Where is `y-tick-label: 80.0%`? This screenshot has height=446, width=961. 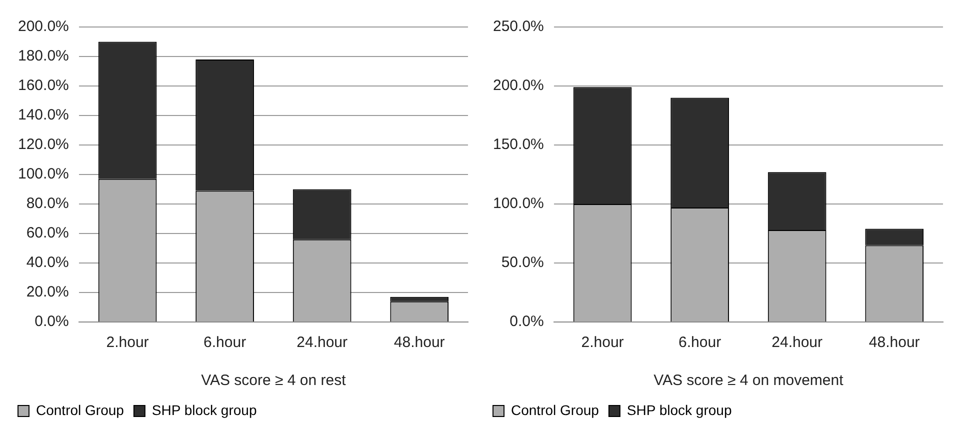
y-tick-label: 80.0% is located at coordinates (47, 203).